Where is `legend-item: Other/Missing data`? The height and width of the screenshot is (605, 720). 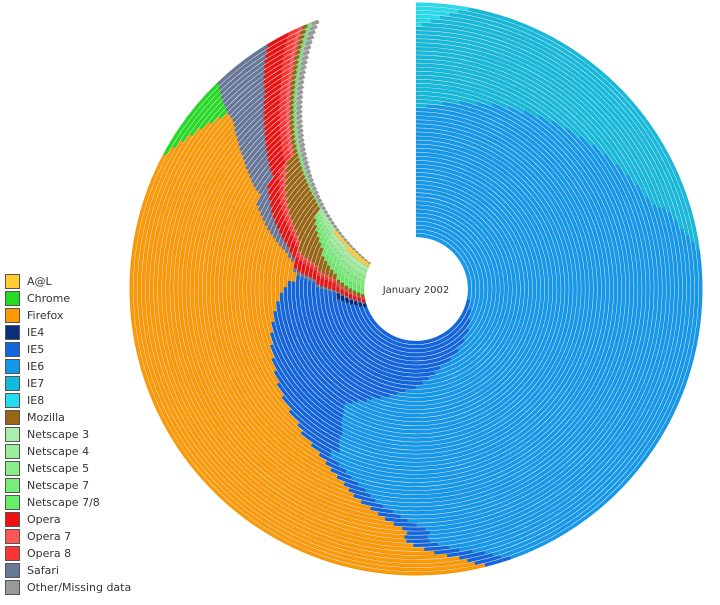
legend-item: Other/Missing data is located at coordinates (68, 587).